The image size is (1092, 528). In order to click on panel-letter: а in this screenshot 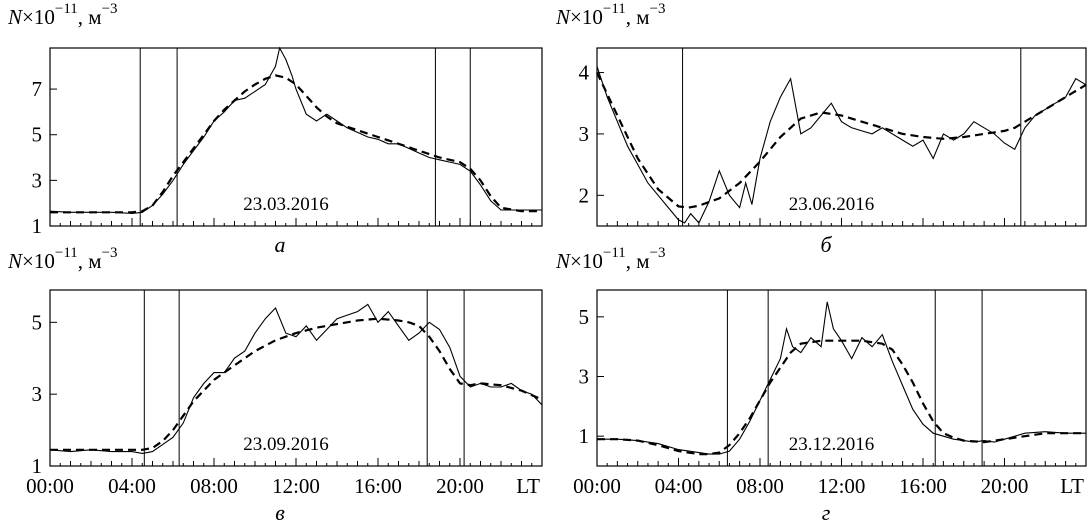, I will do `click(280, 244)`.